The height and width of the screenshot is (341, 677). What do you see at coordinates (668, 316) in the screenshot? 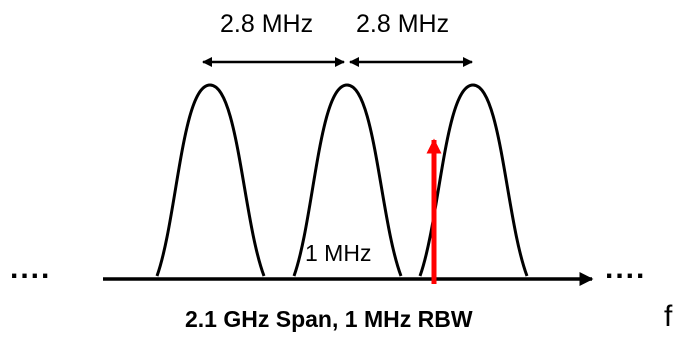
I see `frequency-axis-label: f` at bounding box center [668, 316].